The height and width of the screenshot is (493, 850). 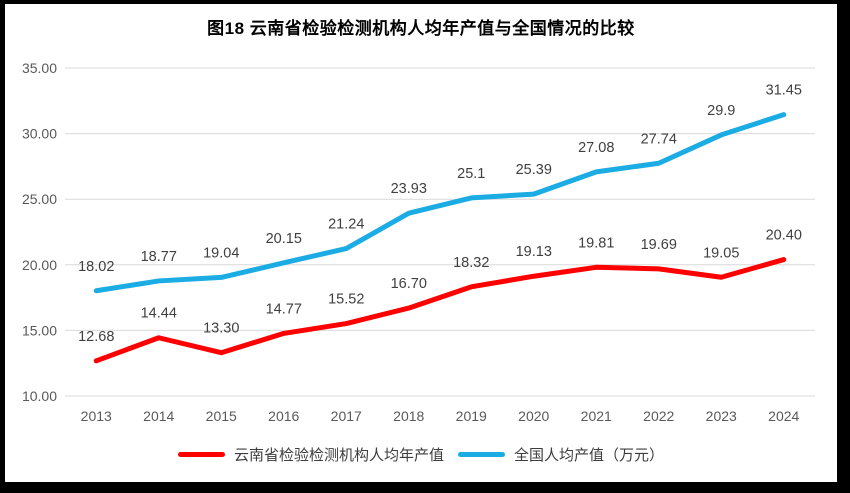 What do you see at coordinates (346, 416) in the screenshot?
I see `x-axis-tick-label: 2017` at bounding box center [346, 416].